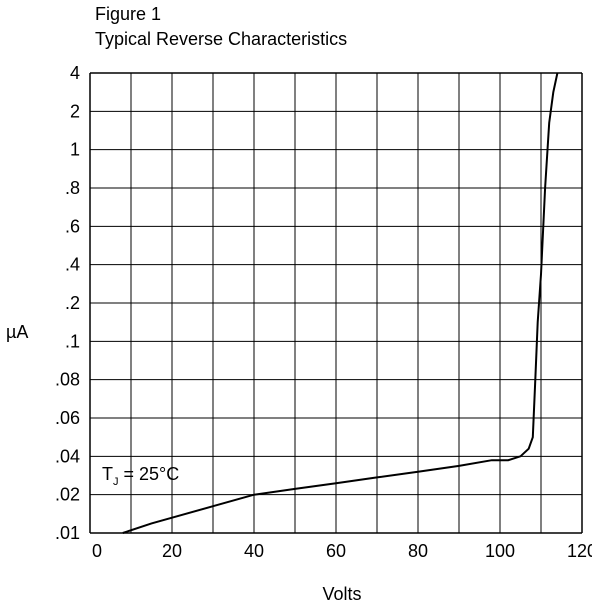 The image size is (592, 609). Describe the element at coordinates (172, 551) in the screenshot. I see `x-tick-label: 20` at that location.